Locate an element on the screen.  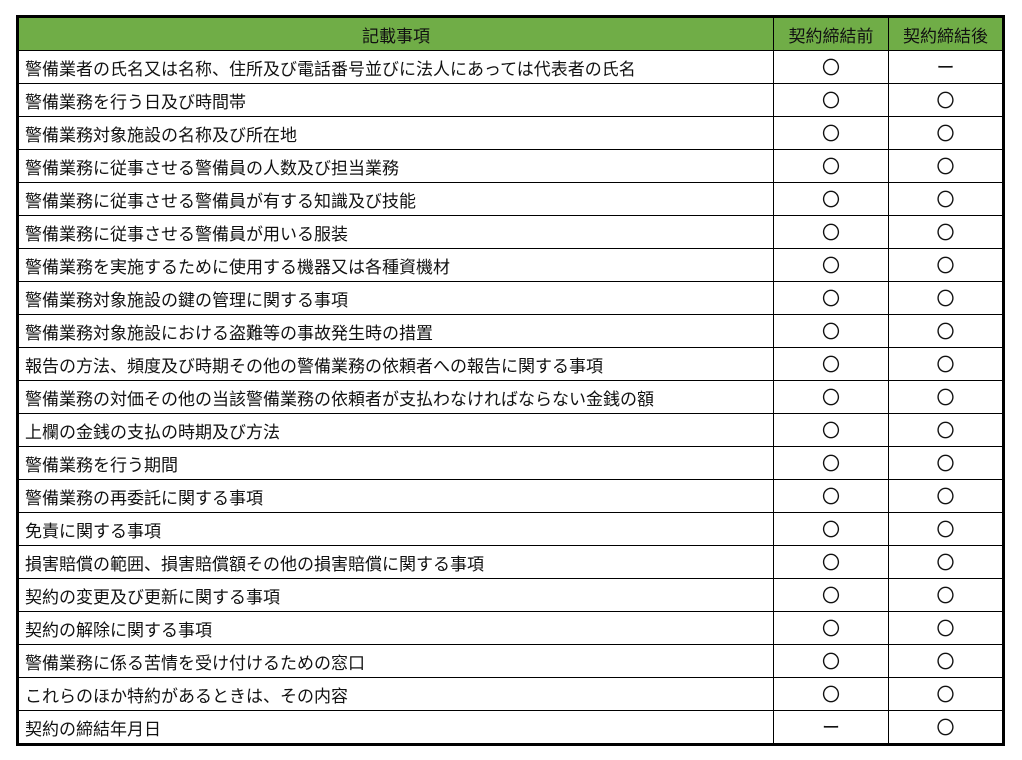
table-row: 警備業務に従事させる警備員が有する知識及び技能〇〇 is located at coordinates (510, 199).